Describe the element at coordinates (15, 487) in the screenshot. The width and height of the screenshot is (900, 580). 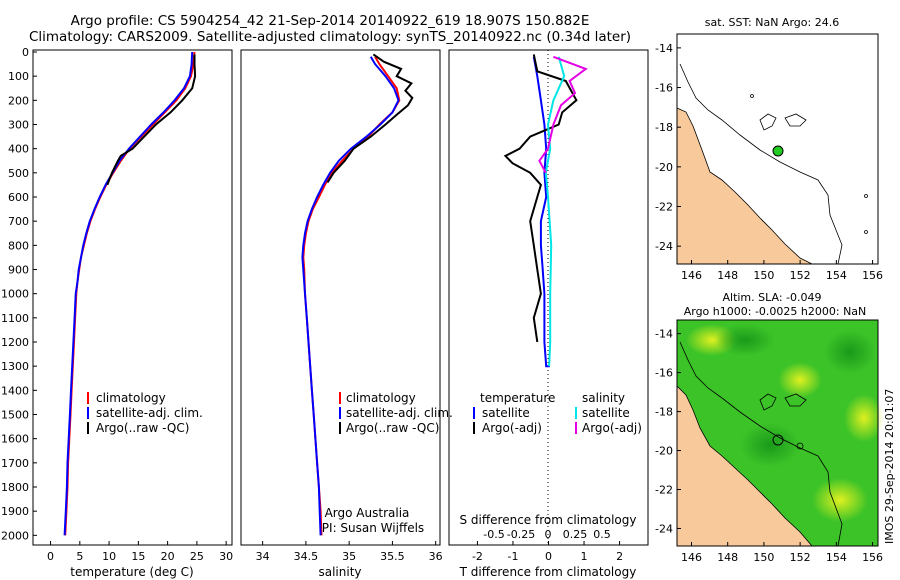
I see `depth-tick-label: 1800` at that location.